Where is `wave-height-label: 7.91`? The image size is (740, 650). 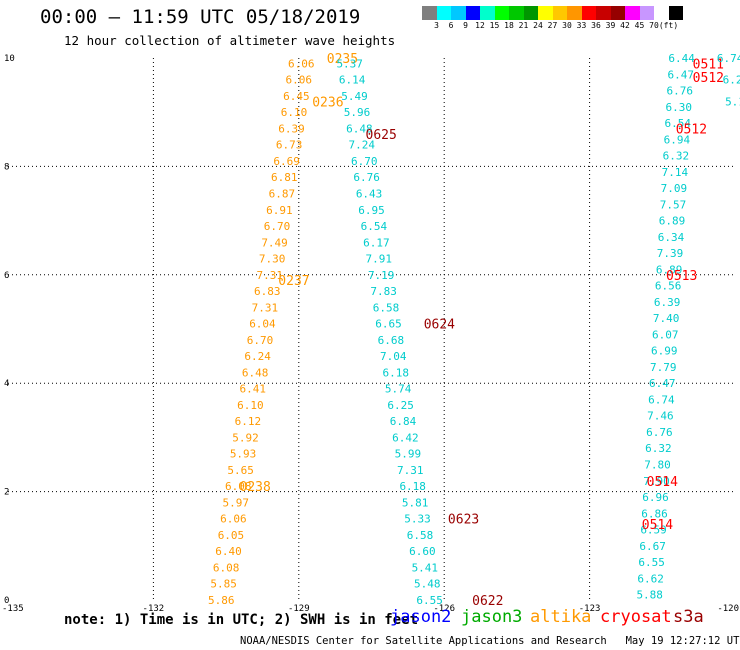 wave-height-label: 7.91 is located at coordinates (379, 259).